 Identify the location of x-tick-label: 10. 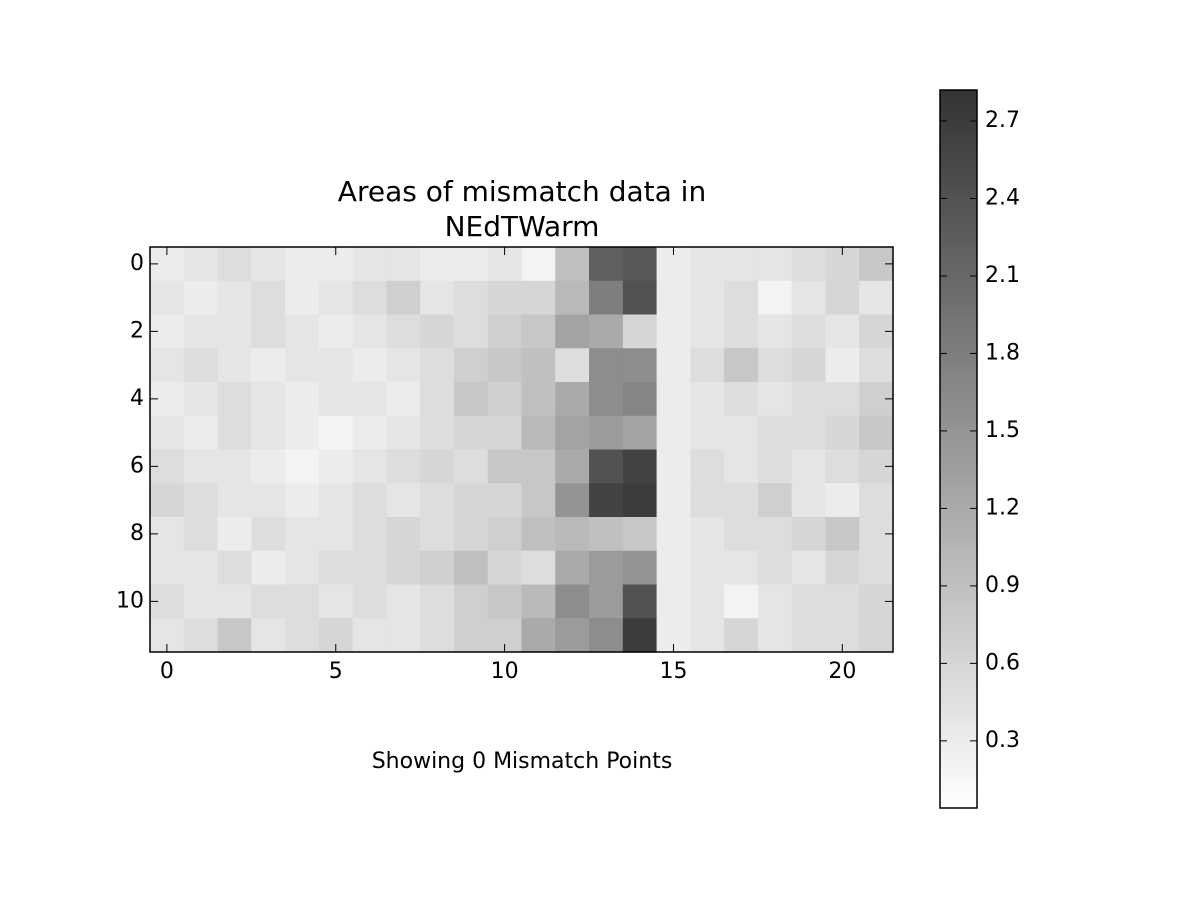
(505, 671).